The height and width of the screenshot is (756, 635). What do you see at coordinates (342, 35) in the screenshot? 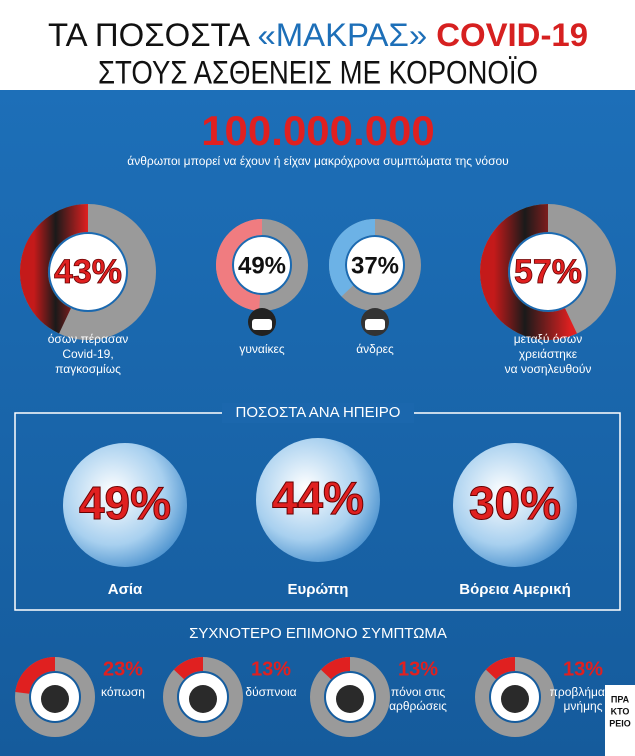
I see `title-part: «ΜΑΚΡΑΣ»` at bounding box center [342, 35].